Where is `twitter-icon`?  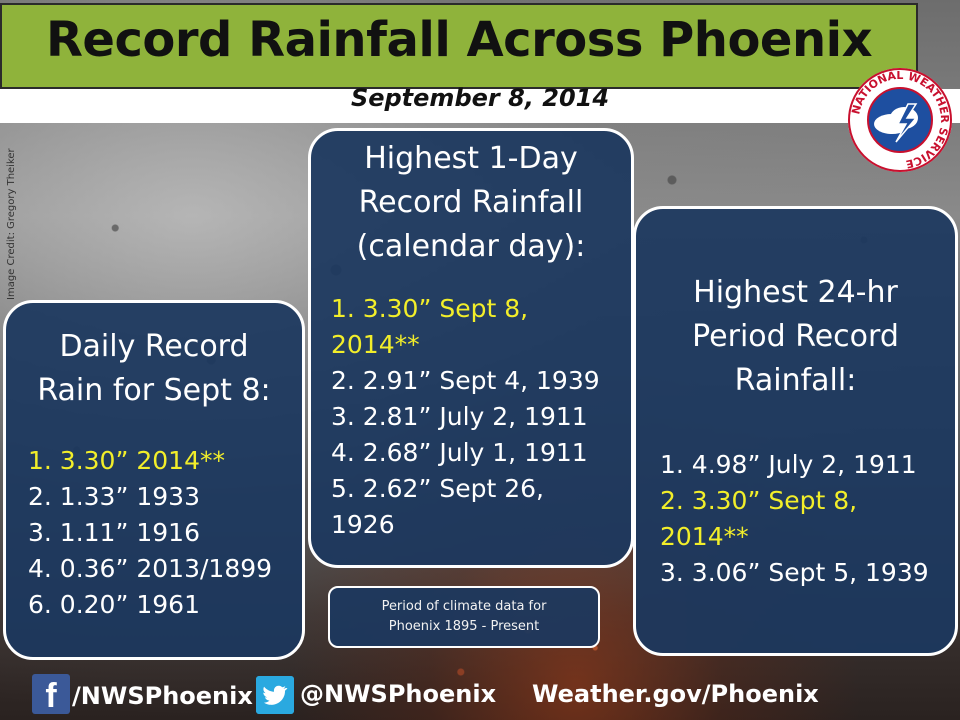 twitter-icon is located at coordinates (275, 695).